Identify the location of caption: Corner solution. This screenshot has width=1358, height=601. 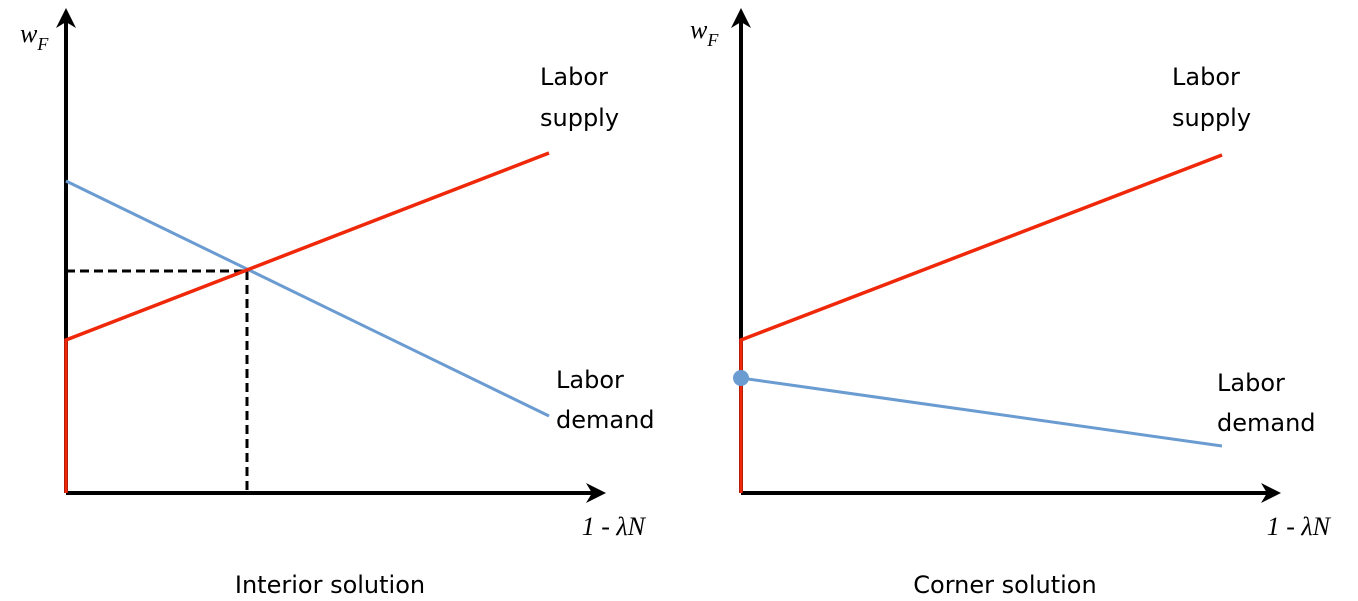
(1004, 585).